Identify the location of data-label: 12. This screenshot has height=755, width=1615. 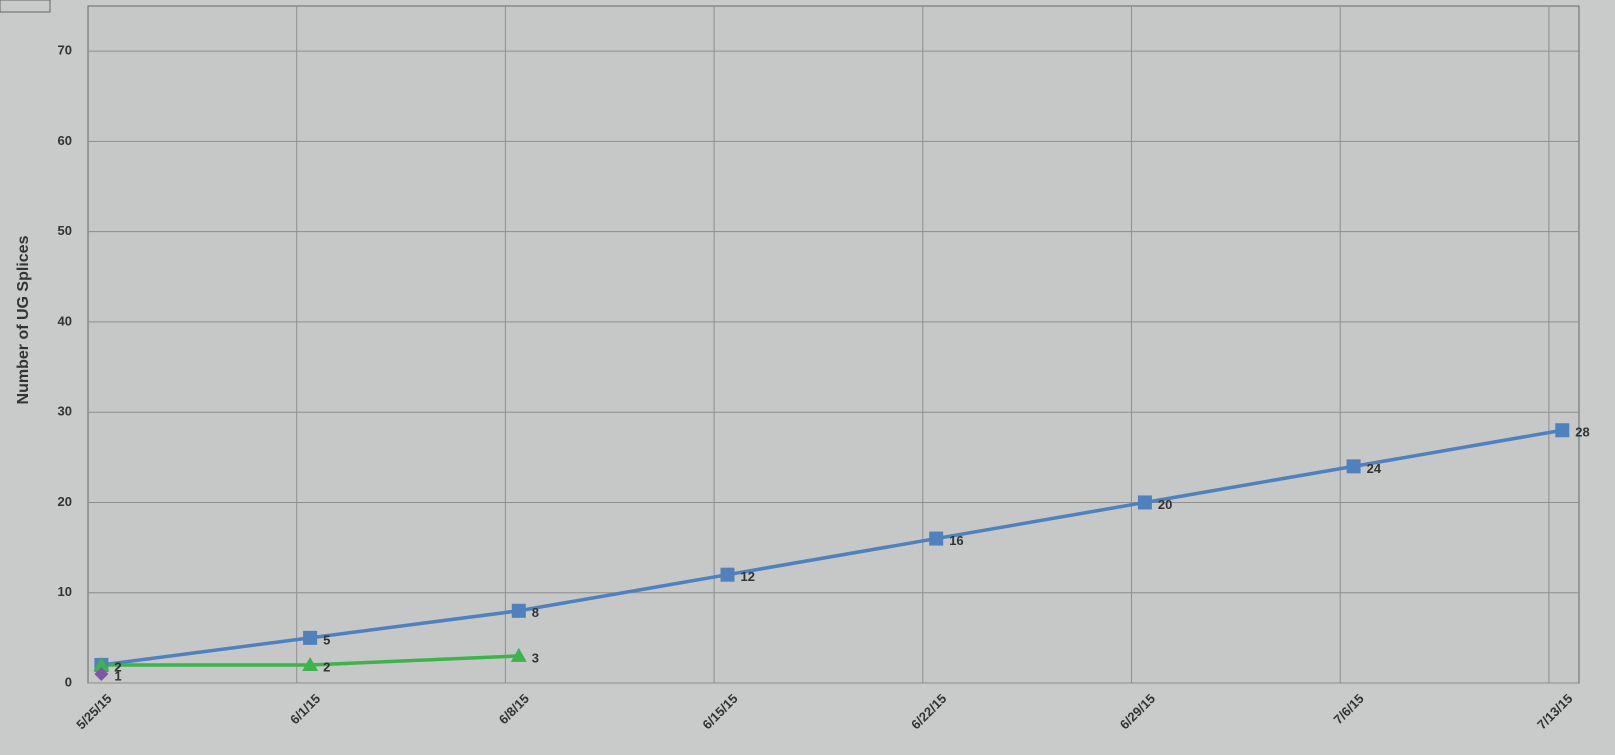
(748, 576).